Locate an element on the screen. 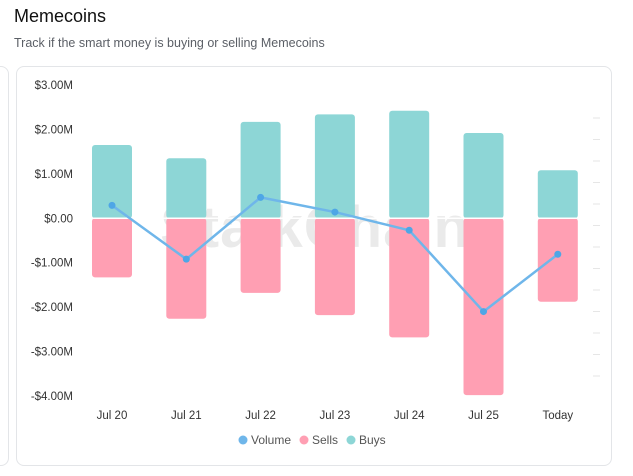 The height and width of the screenshot is (476, 633). right-tick-marks is located at coordinates (596, 247).